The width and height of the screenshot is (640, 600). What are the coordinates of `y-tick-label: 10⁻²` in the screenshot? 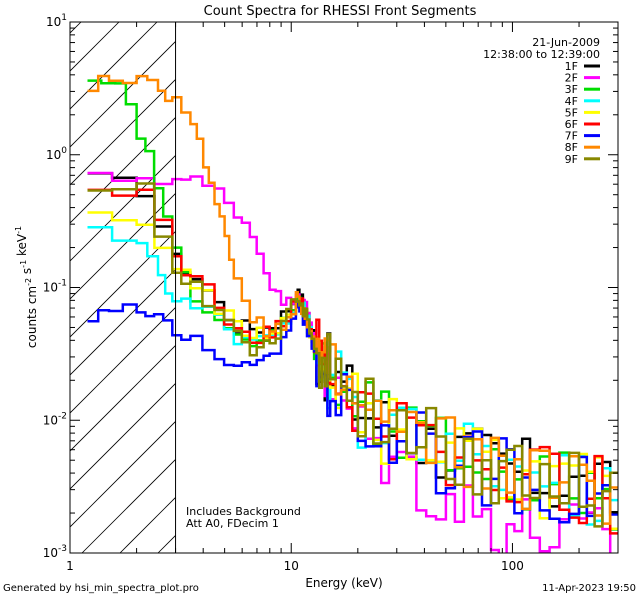 It's located at (55, 419).